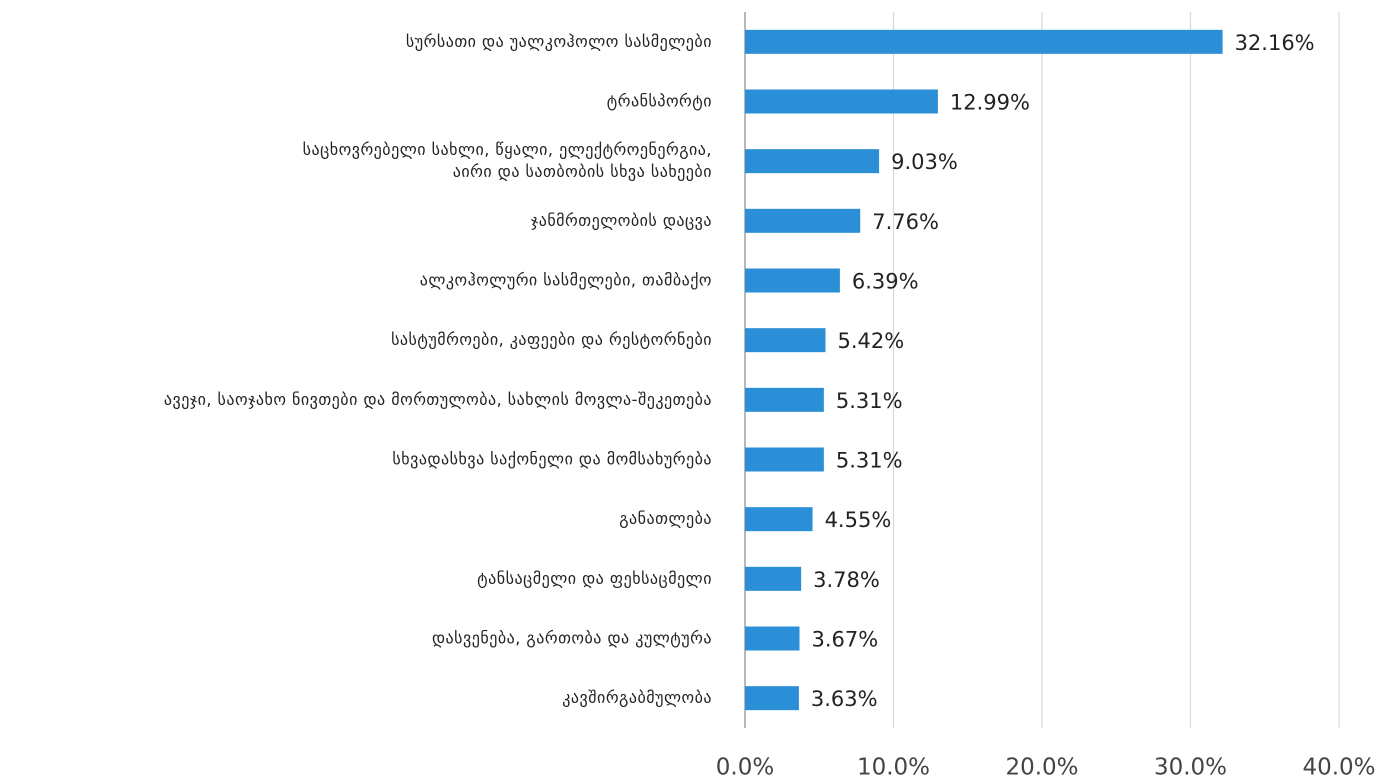 The image size is (1388, 782). I want to click on category-label: განათლება, so click(665, 518).